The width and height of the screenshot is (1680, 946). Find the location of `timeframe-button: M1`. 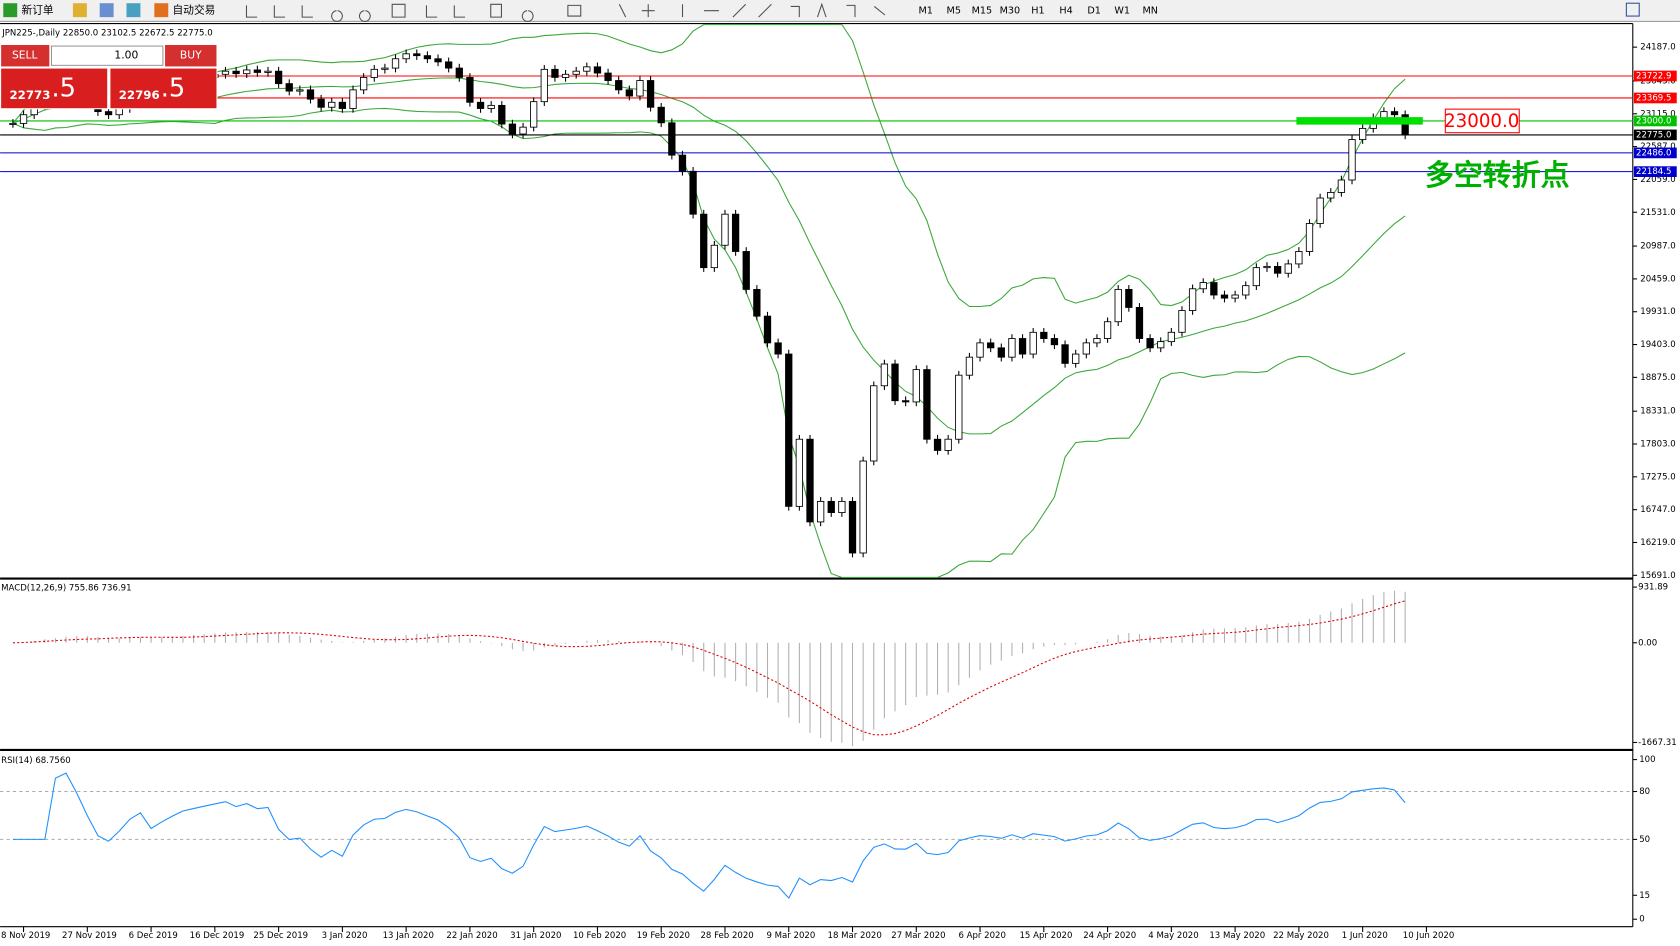

timeframe-button: M1 is located at coordinates (925, 11).